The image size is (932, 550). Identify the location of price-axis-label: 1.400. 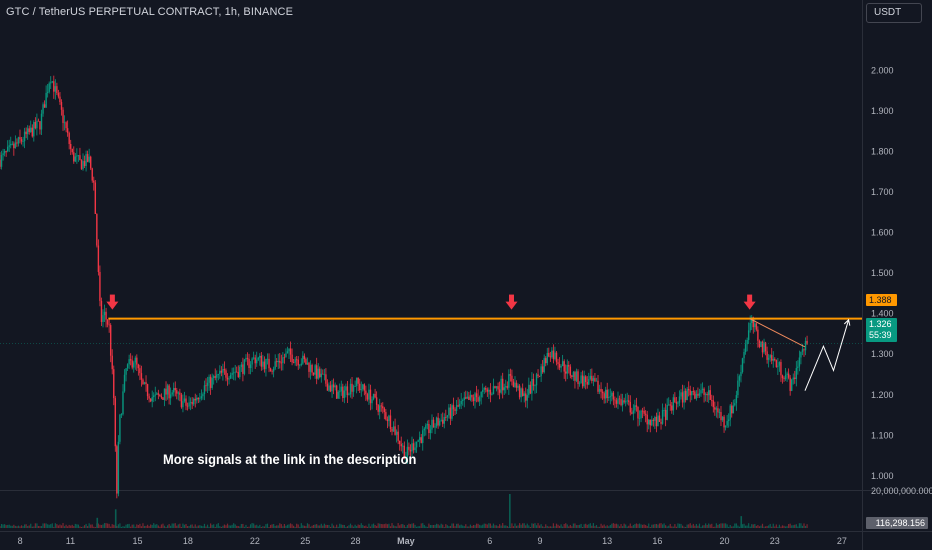
(882, 314).